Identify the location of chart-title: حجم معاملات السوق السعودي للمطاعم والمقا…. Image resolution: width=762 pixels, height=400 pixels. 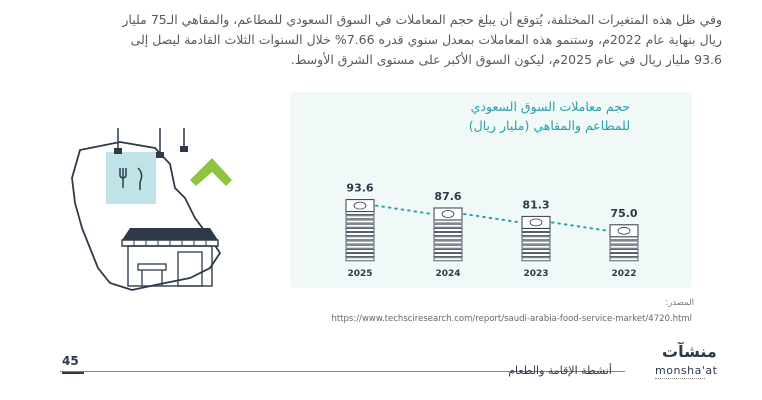
(510, 116).